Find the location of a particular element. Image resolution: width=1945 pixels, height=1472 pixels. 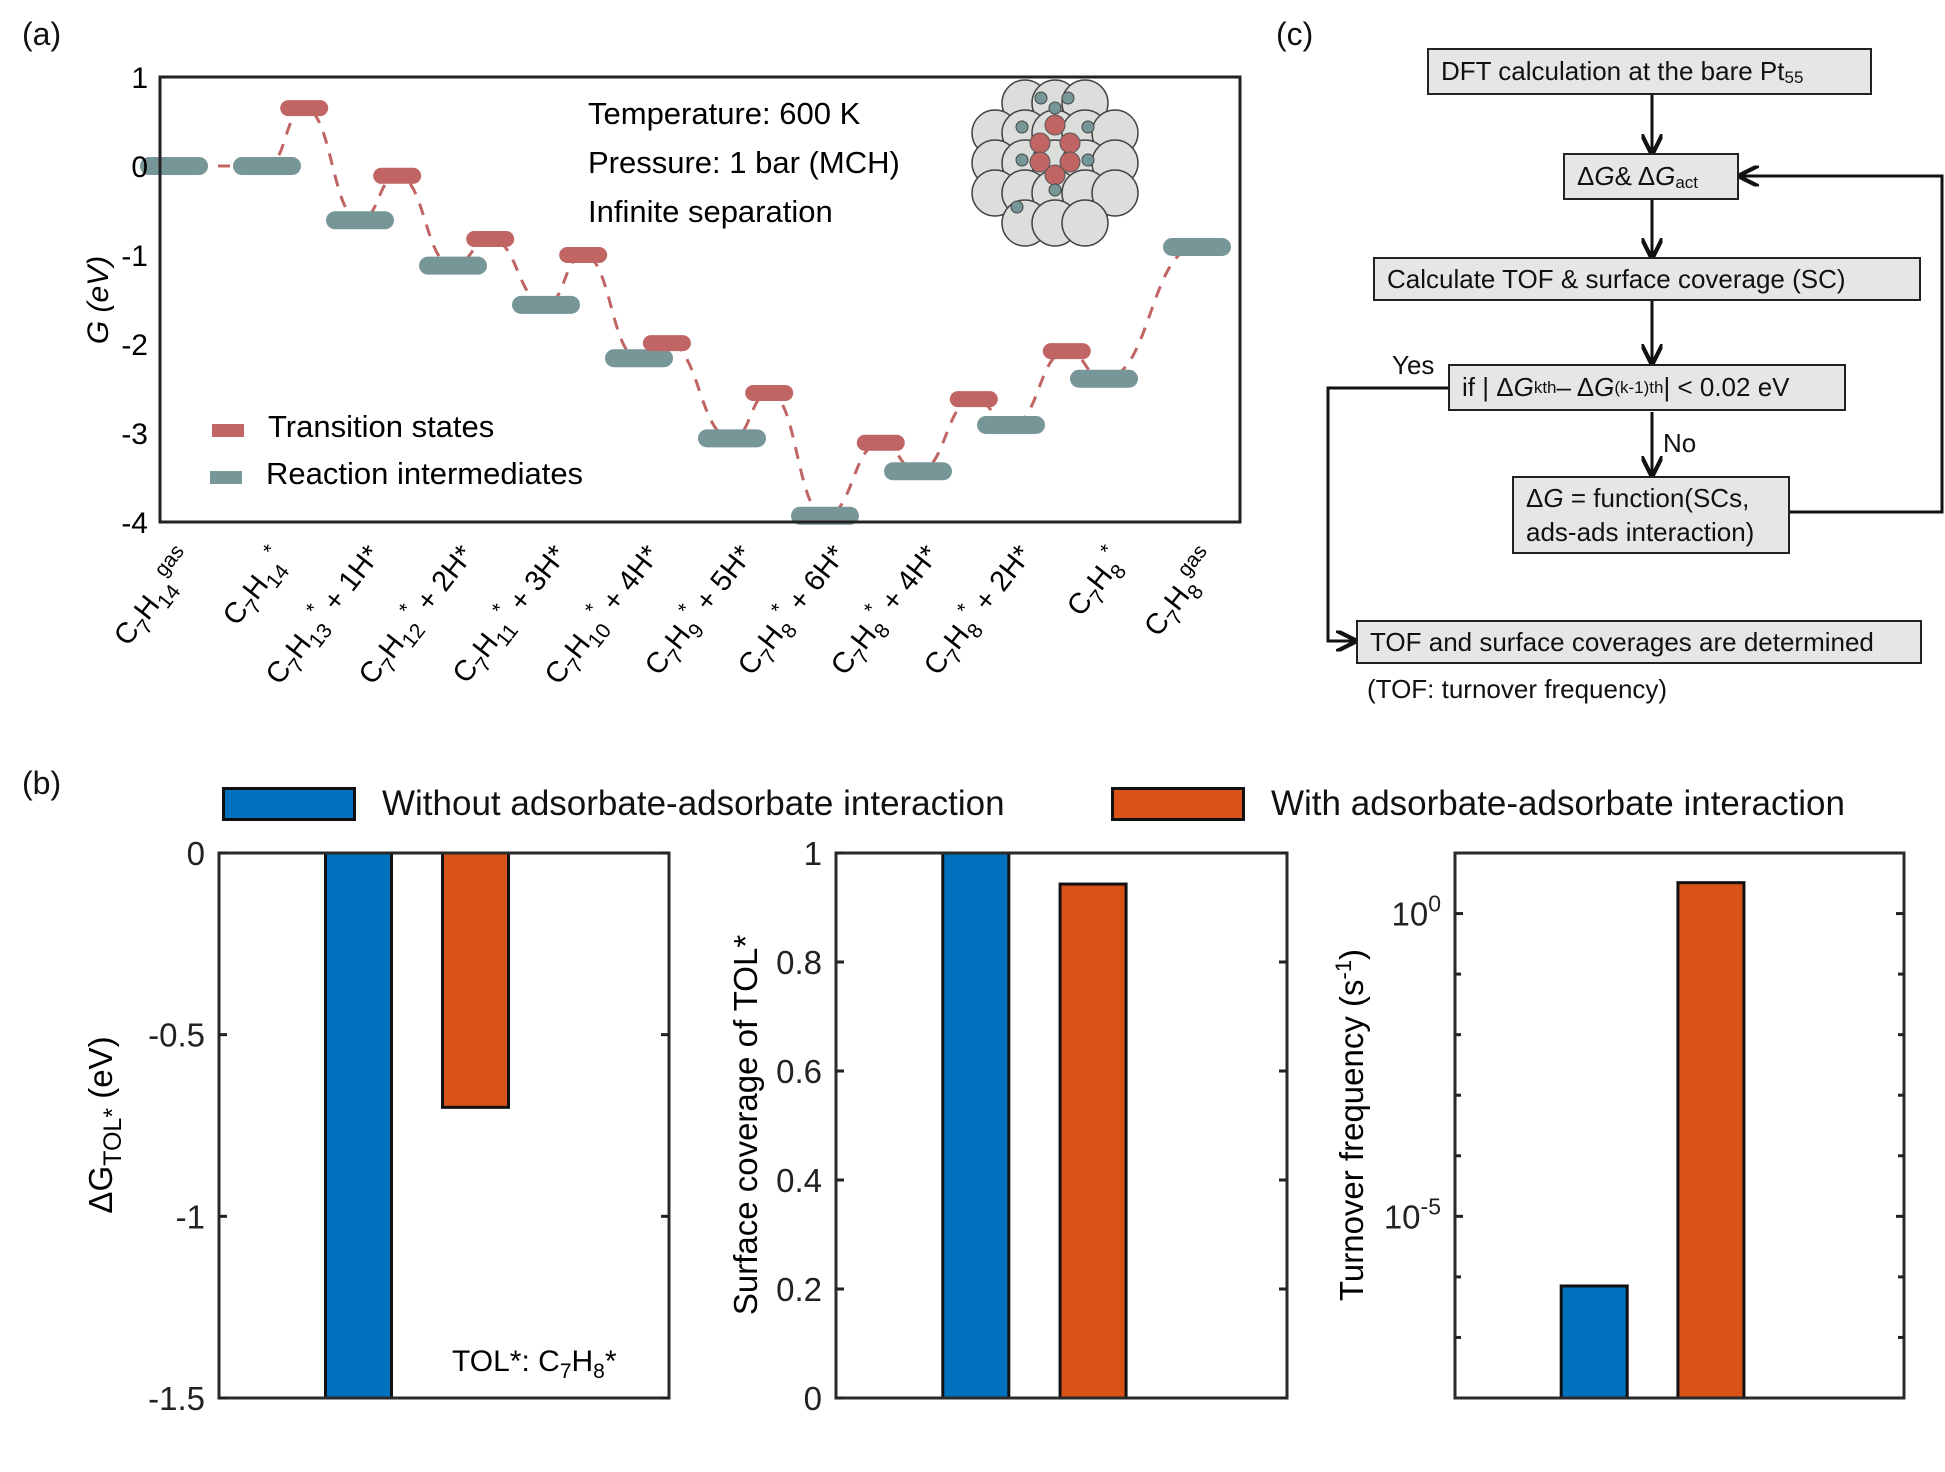

flow-label-yes: Yes is located at coordinates (1413, 365).